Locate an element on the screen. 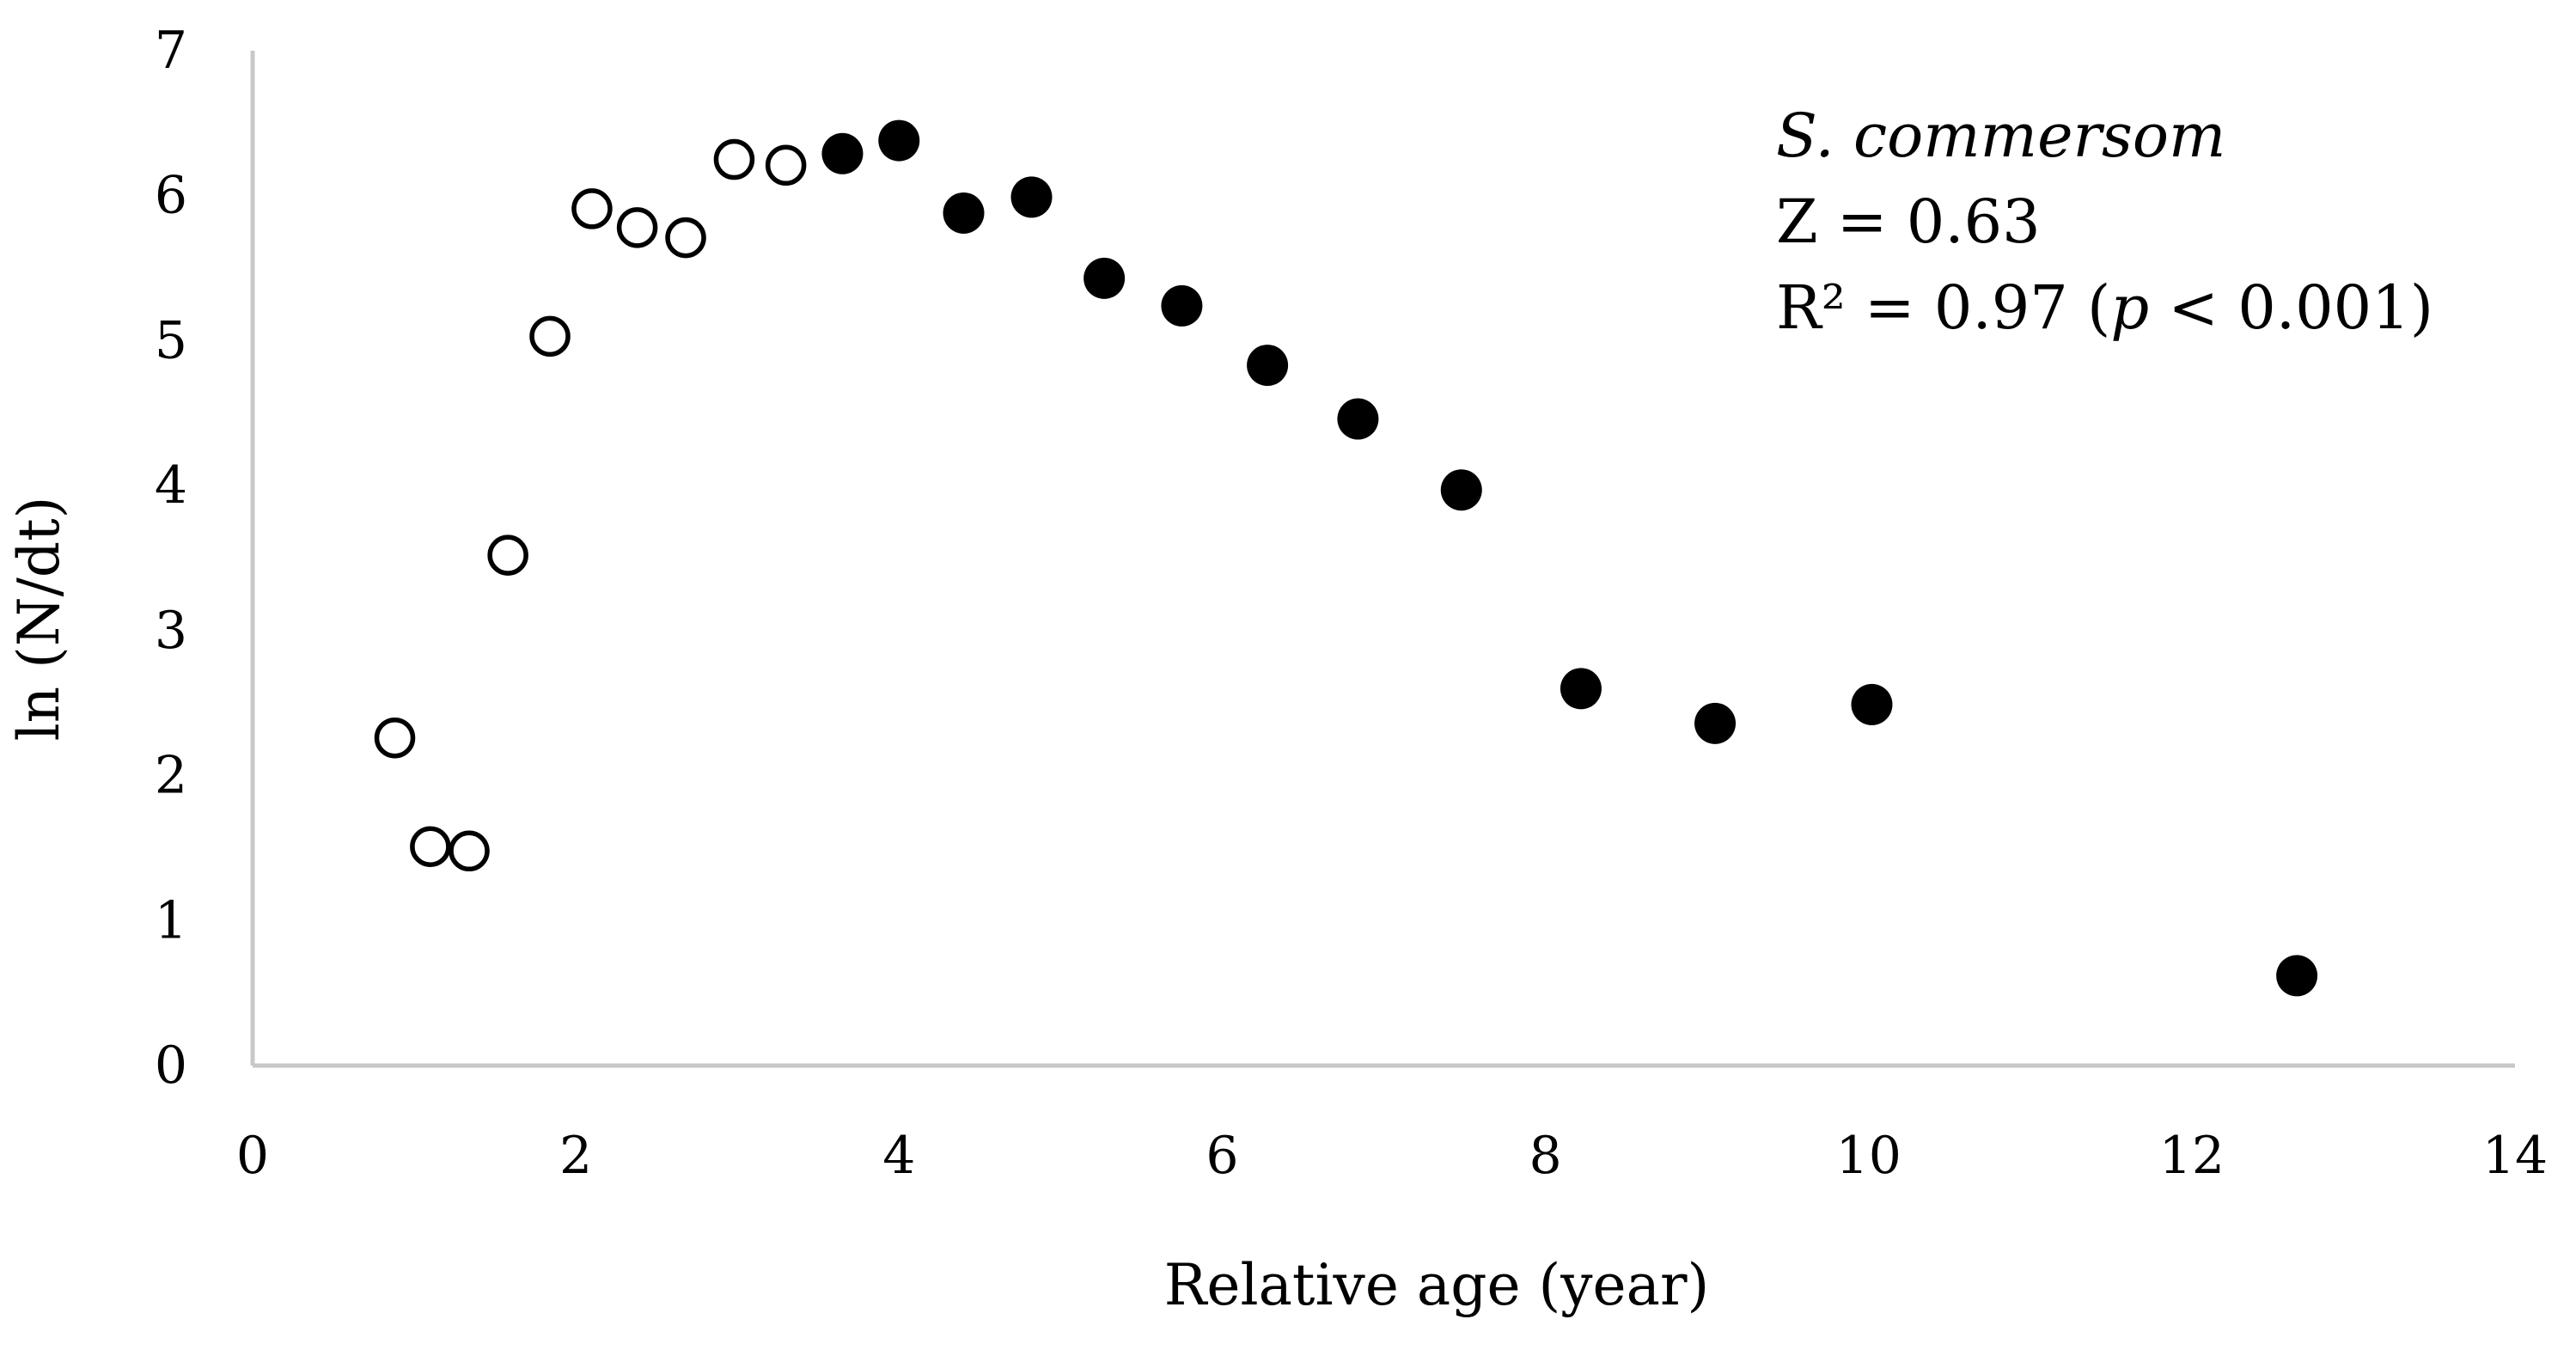  y-tick-label: 2 is located at coordinates (171, 776).